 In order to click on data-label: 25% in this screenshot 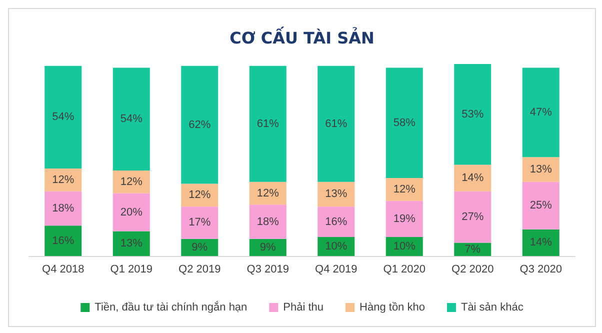, I will do `click(541, 206)`.